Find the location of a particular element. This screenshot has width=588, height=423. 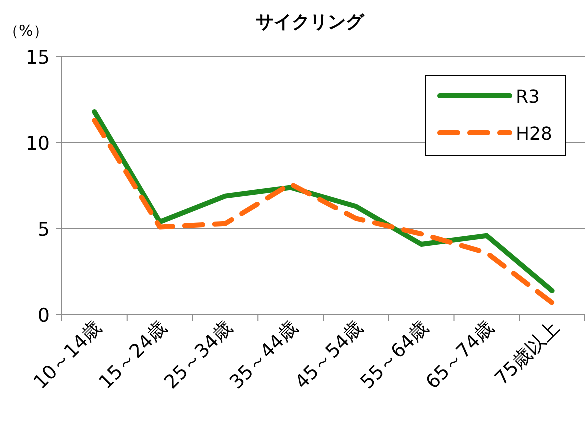

y-tick-label: 0 is located at coordinates (44, 316).